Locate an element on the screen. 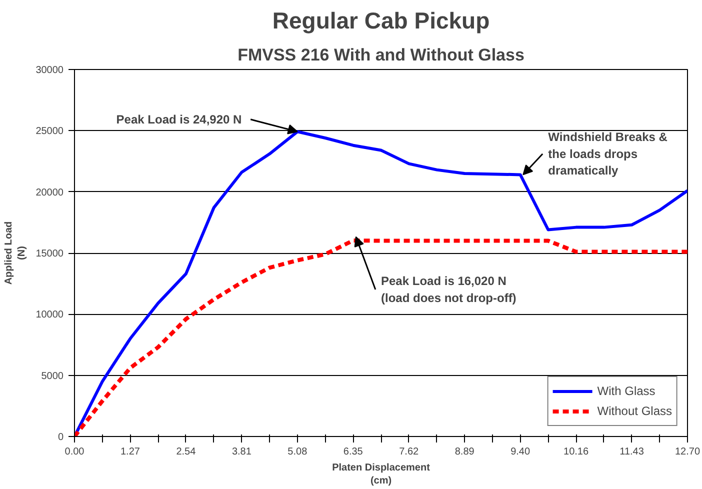 The width and height of the screenshot is (702, 489). annotation: Windshield Breaks & the loads drops dramatically is located at coordinates (608, 154).